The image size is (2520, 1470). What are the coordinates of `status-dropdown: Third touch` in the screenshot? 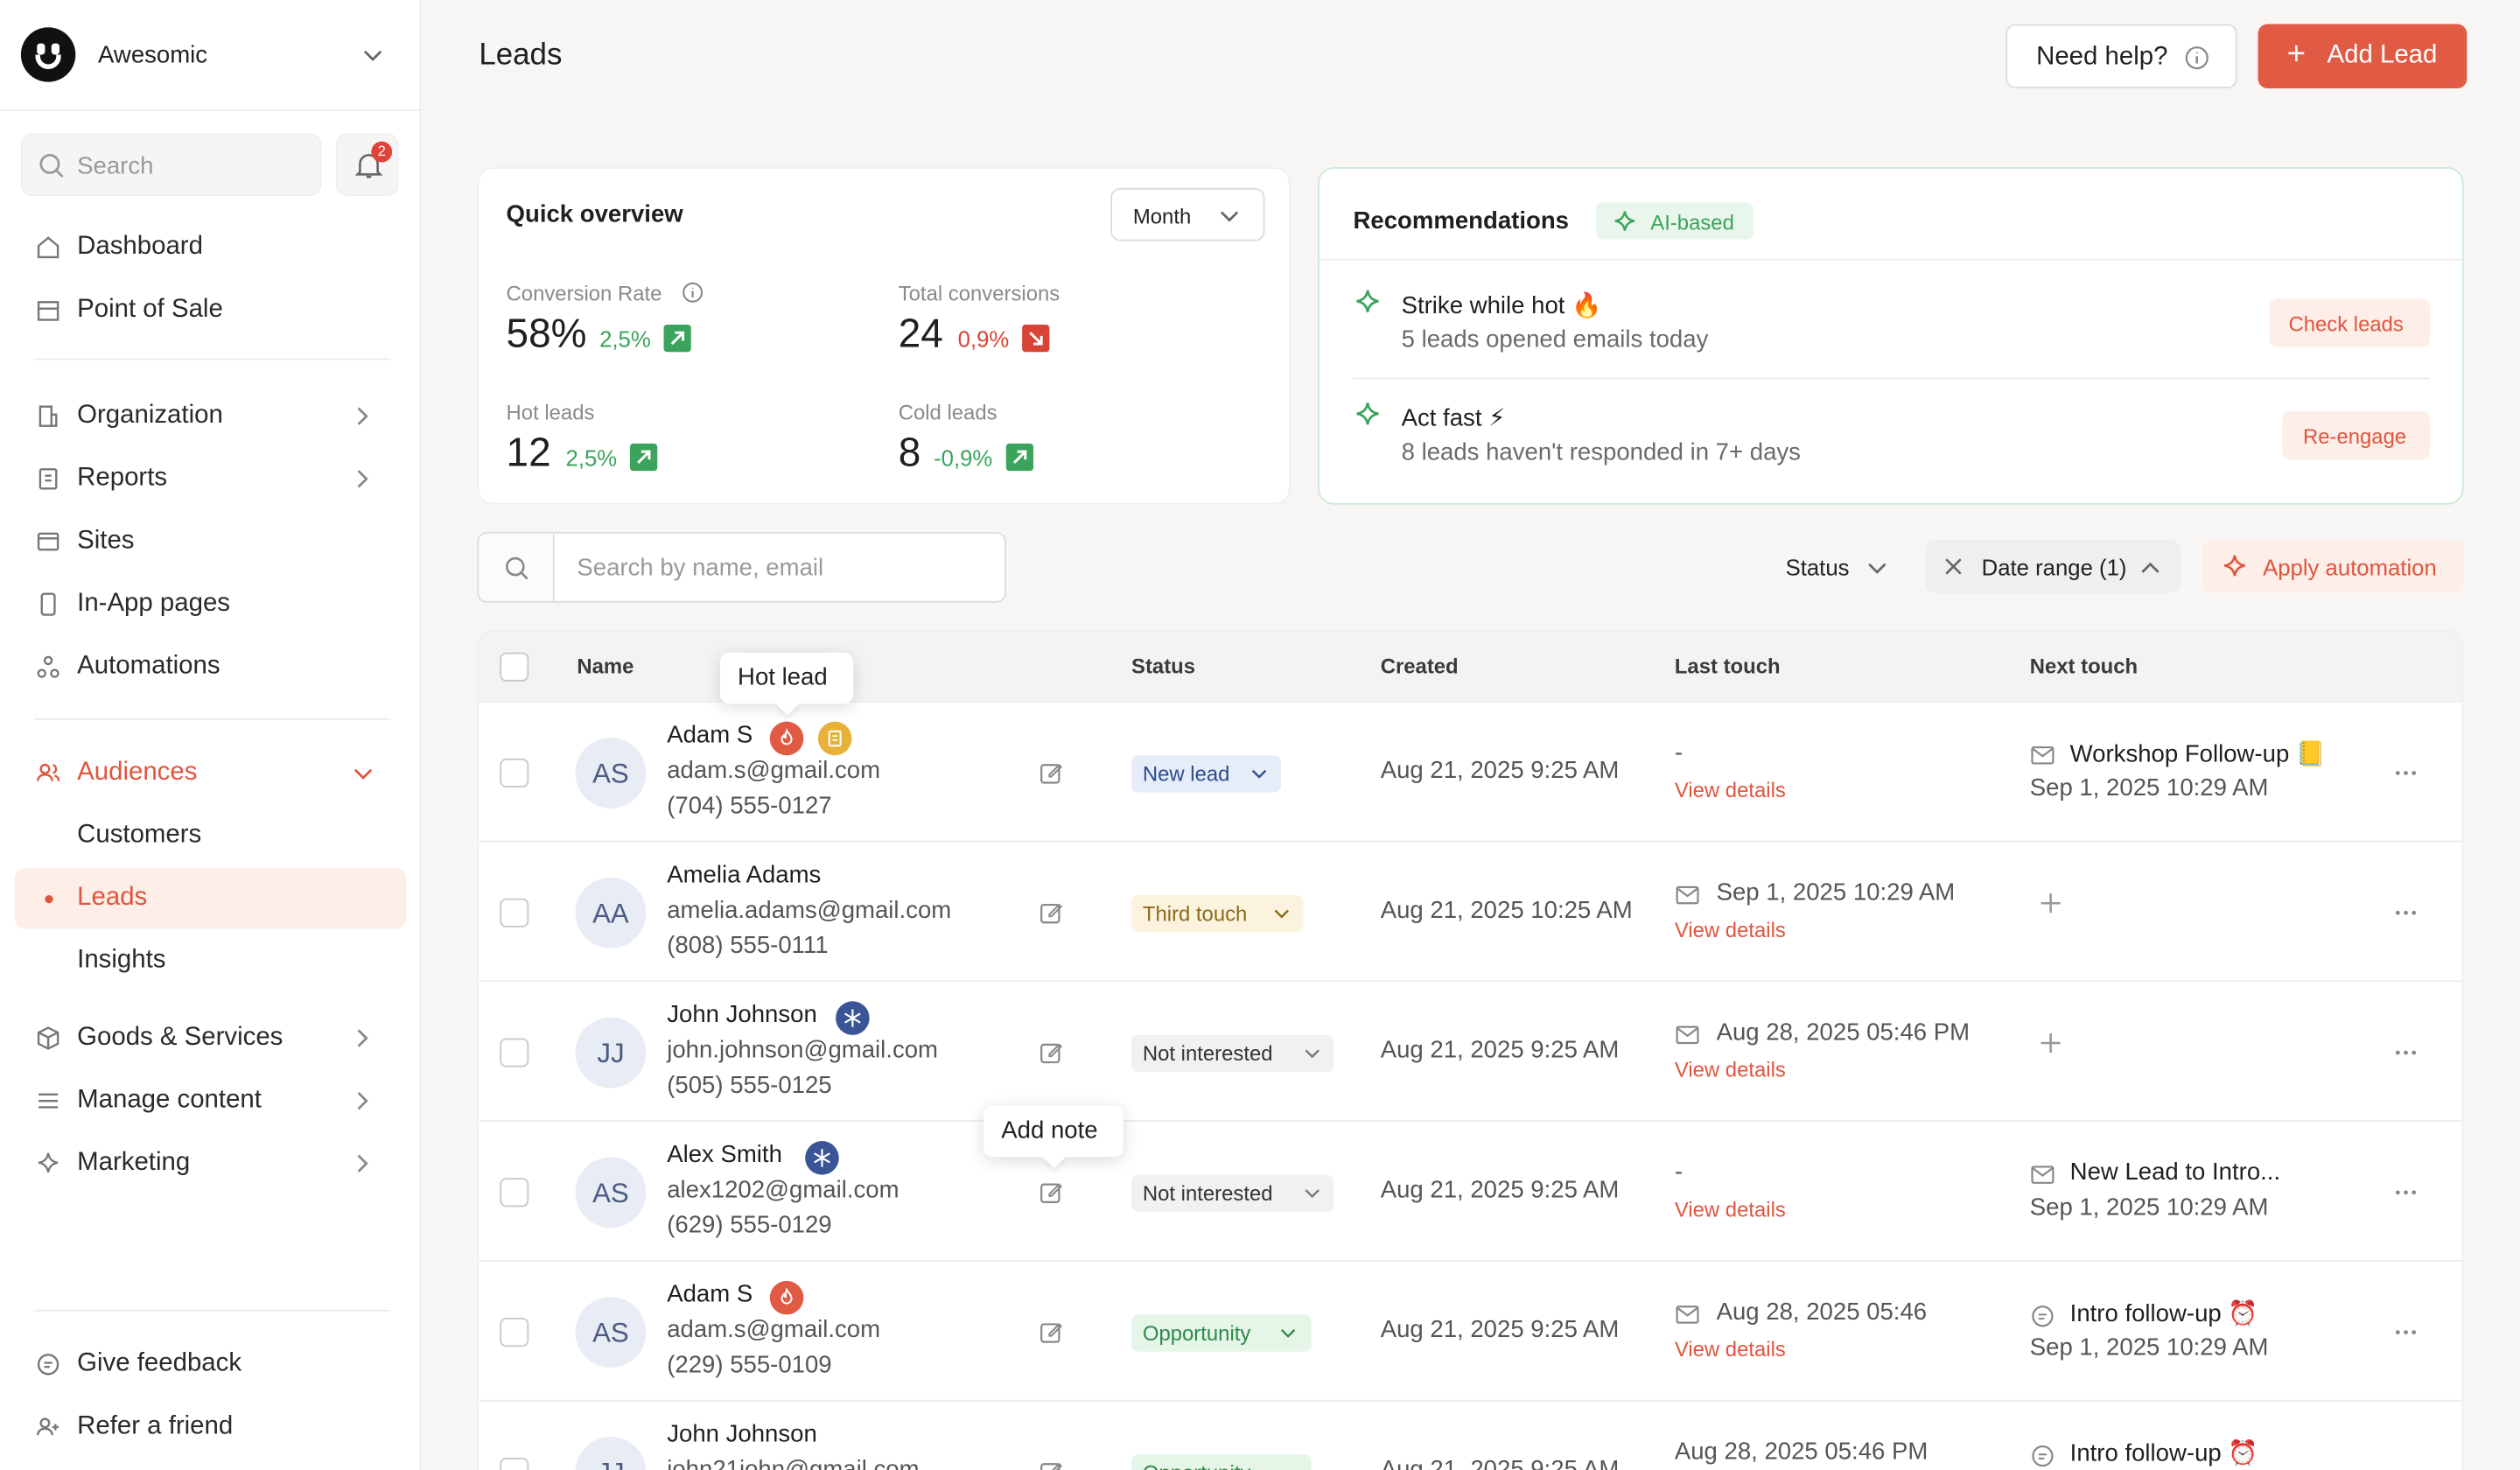 It's located at (1217, 914).